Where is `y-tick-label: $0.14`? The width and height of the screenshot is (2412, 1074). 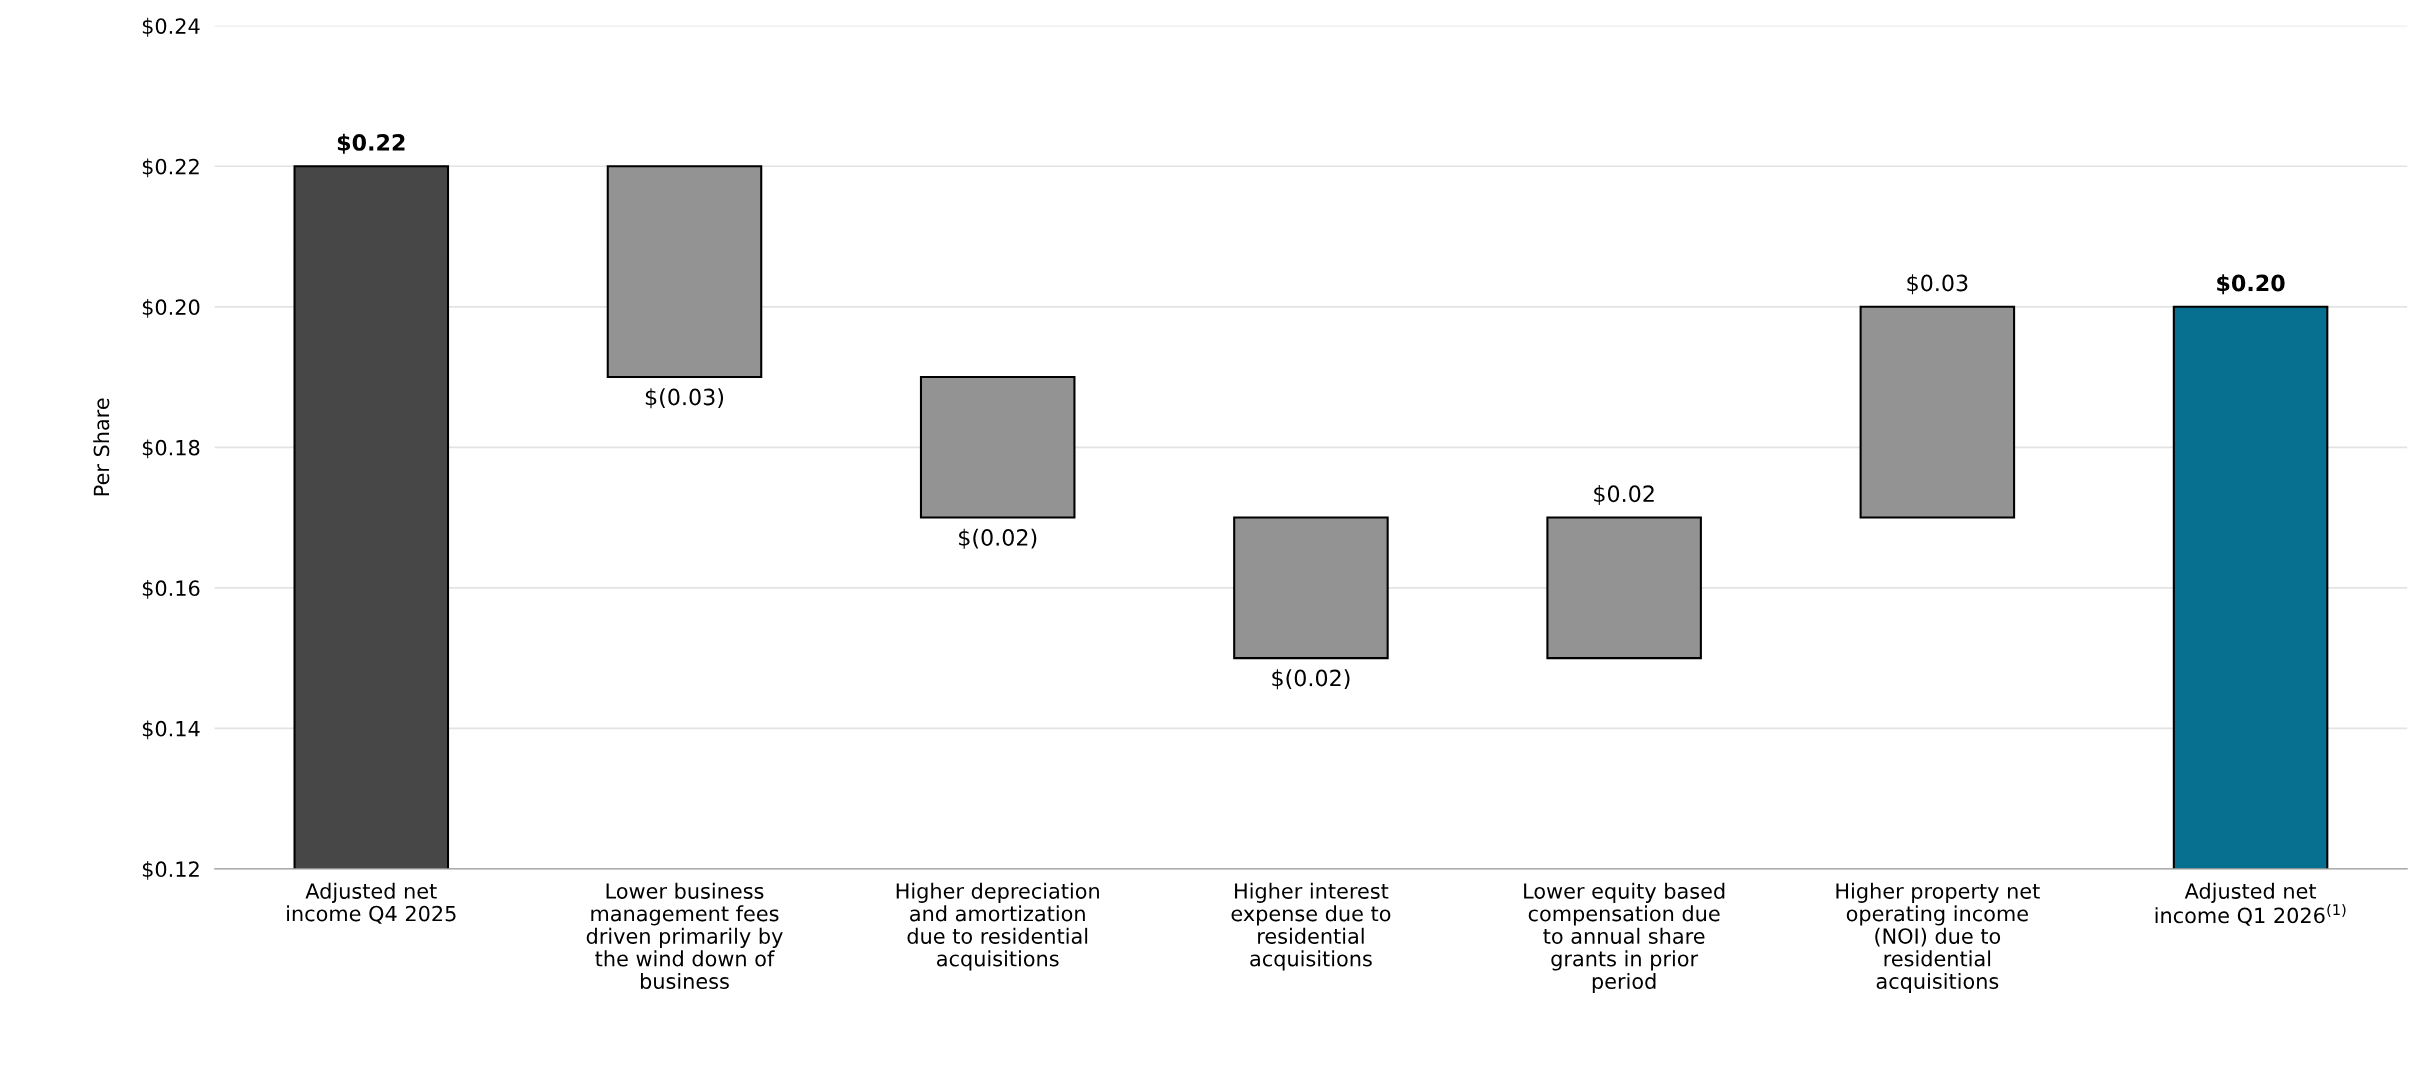
y-tick-label: $0.14 is located at coordinates (171, 730).